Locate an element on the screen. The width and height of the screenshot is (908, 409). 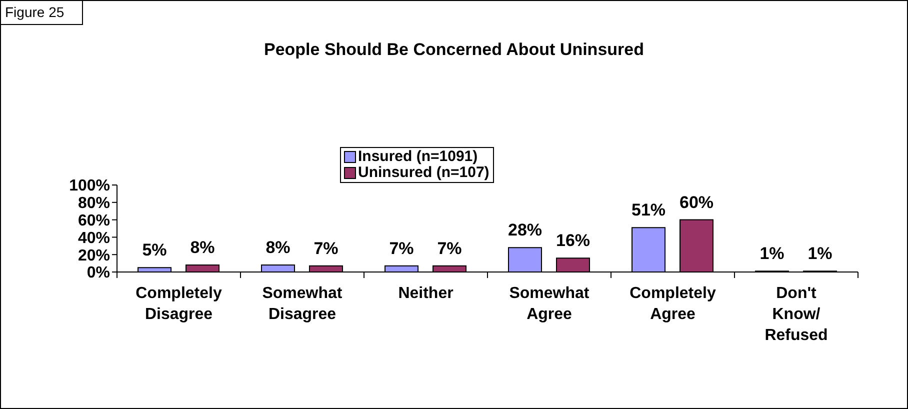
x-tick-label: Don't Know/ Refused is located at coordinates (796, 314).